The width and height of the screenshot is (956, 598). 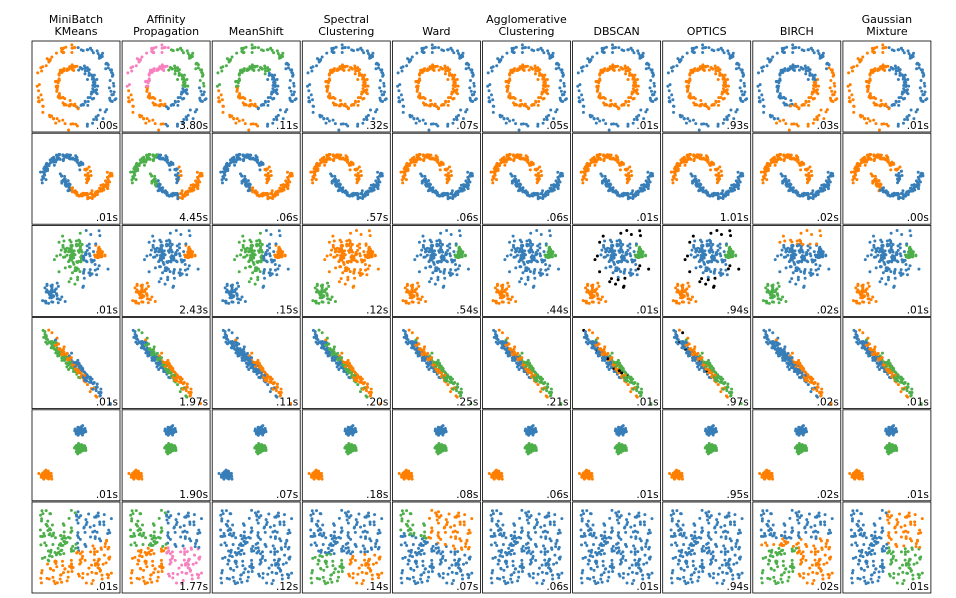 What do you see at coordinates (166, 178) in the screenshot?
I see `panel: 4.45s` at bounding box center [166, 178].